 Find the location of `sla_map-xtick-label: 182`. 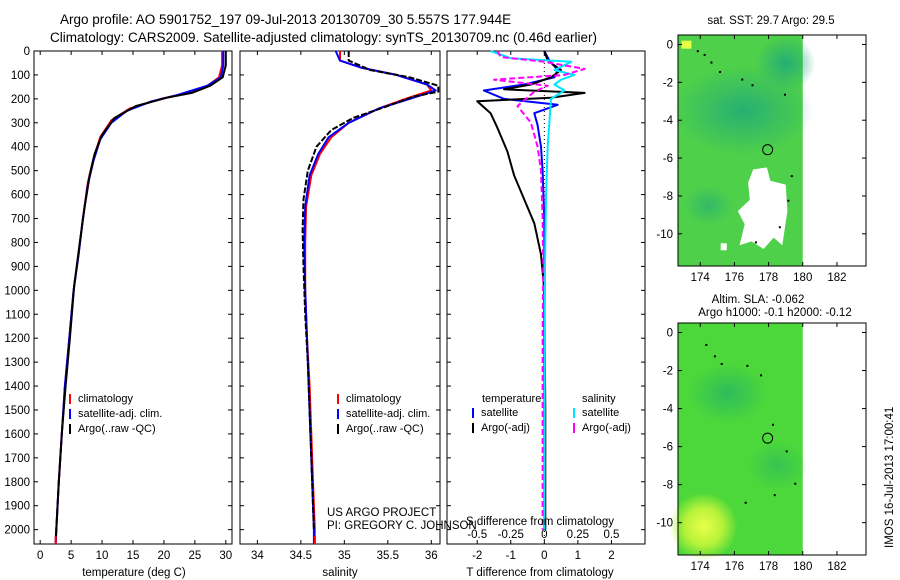

sla_map-xtick-label: 182 is located at coordinates (836, 567).